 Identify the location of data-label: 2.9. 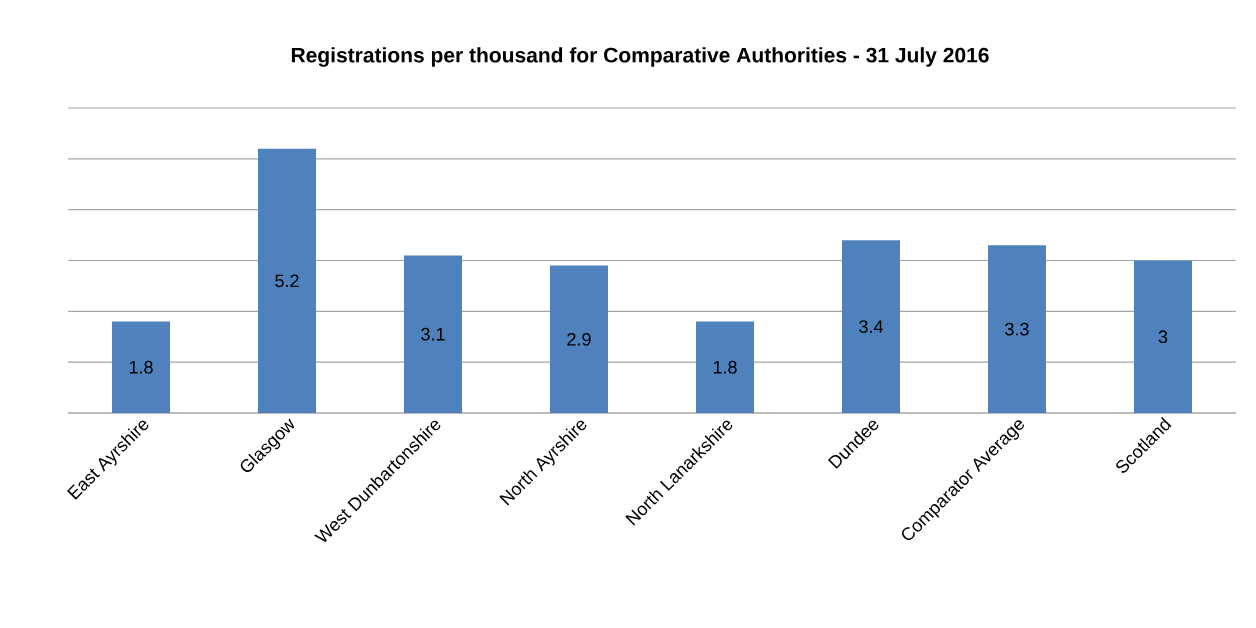
(579, 339).